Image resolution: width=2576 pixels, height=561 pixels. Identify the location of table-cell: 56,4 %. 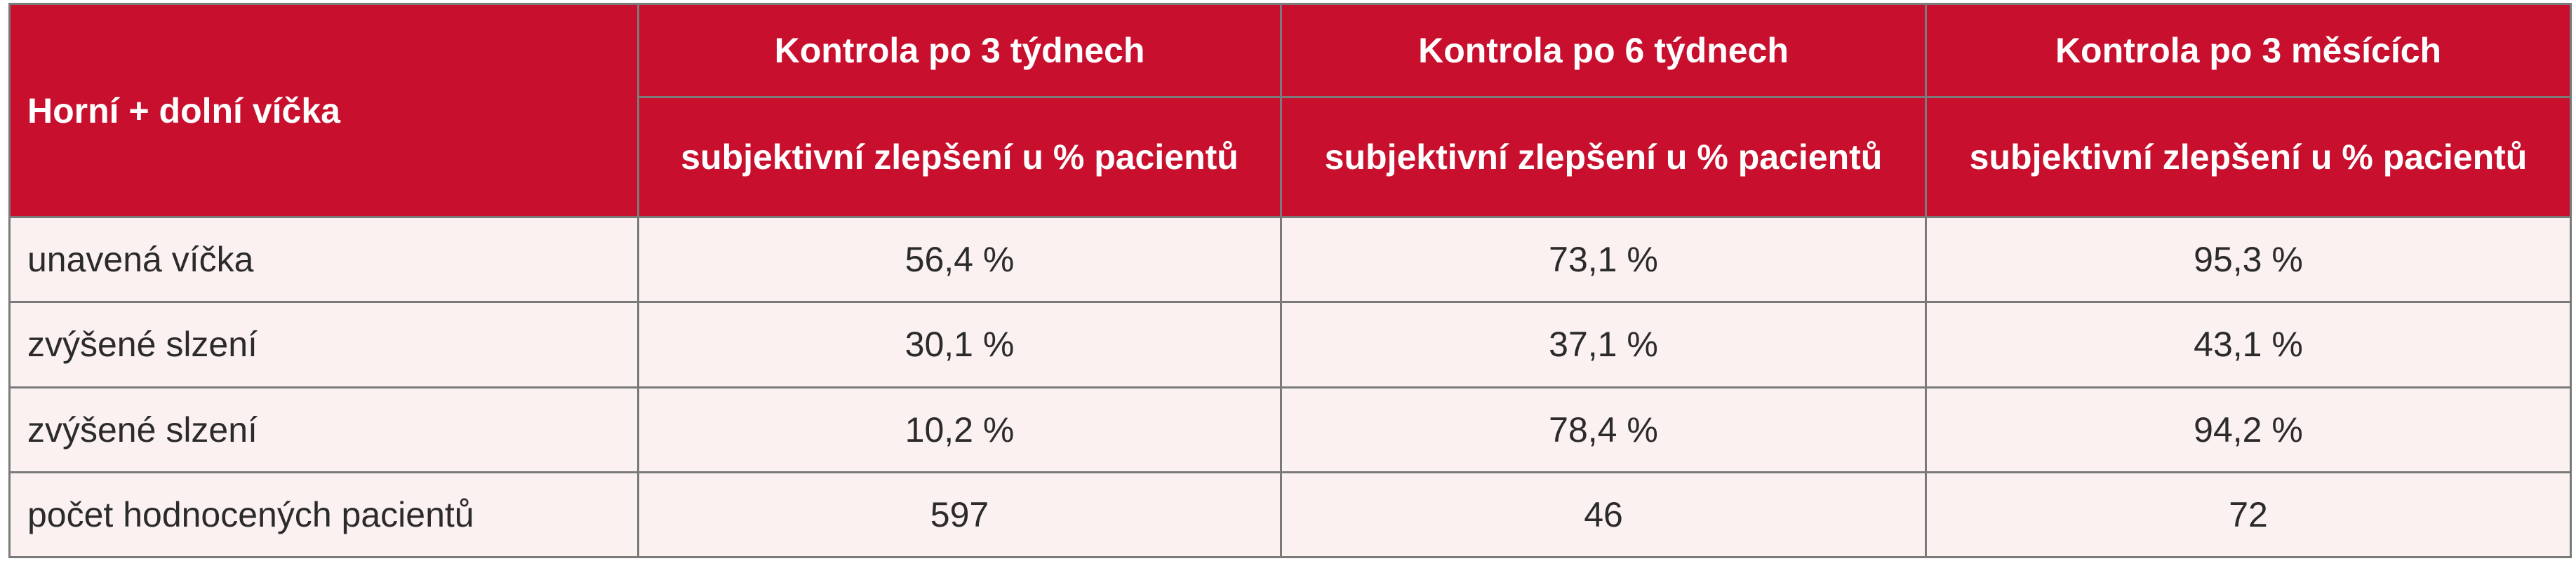
(959, 259).